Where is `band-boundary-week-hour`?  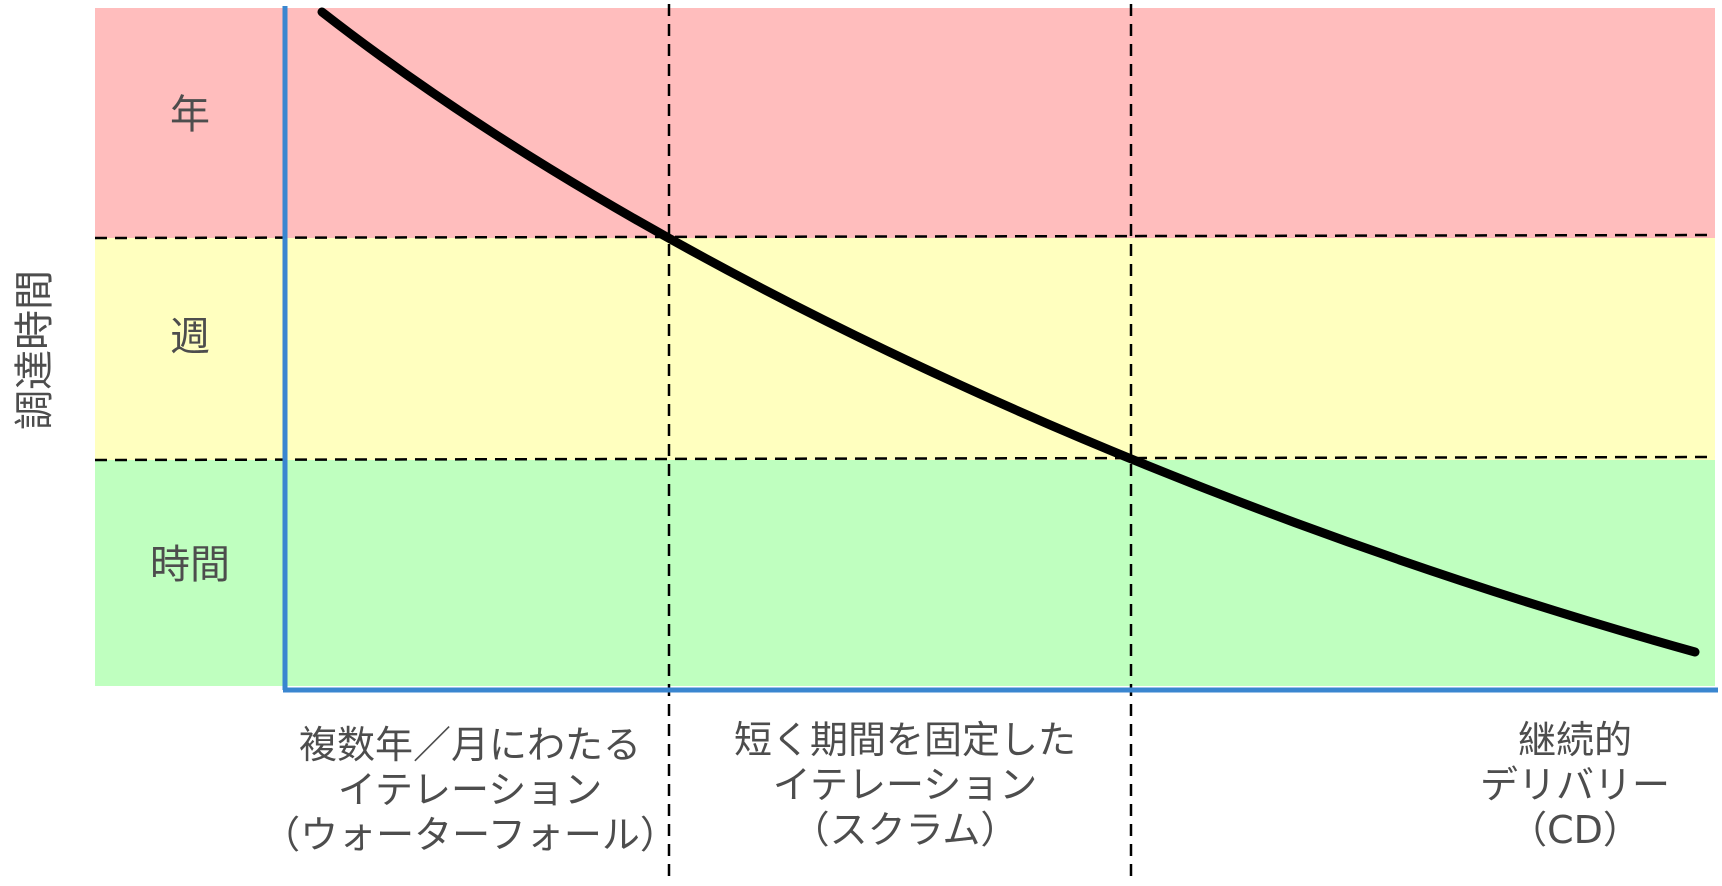
band-boundary-week-hour is located at coordinates (905, 458).